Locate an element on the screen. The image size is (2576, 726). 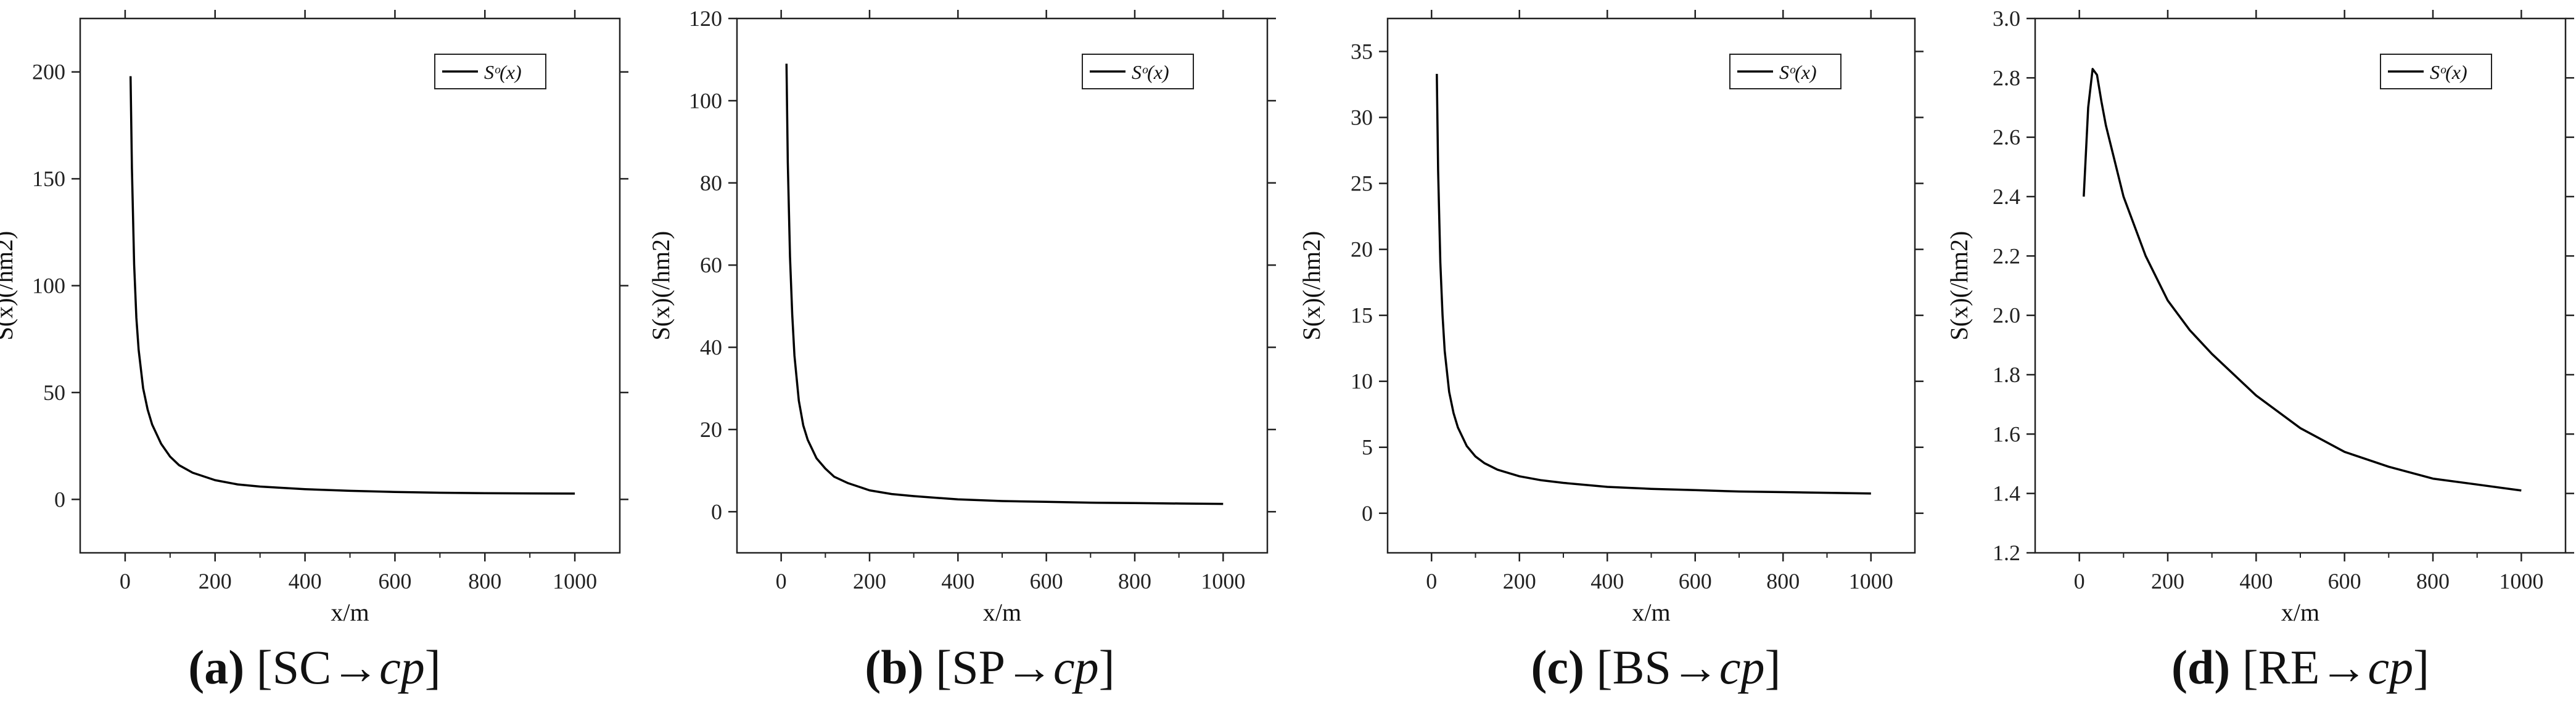
y-tick-label: 1.4 is located at coordinates (2006, 494).